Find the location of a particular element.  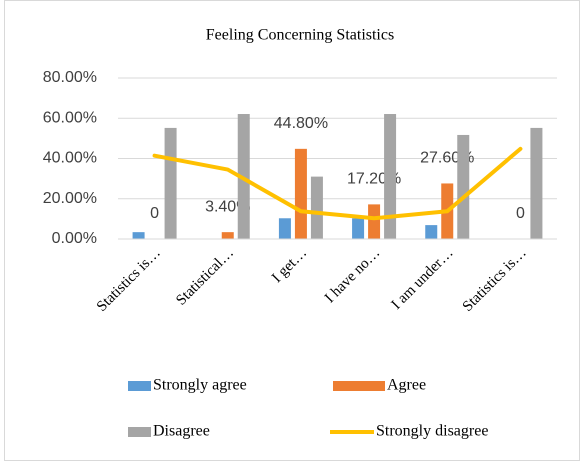

chart-title: Feeling Concerning Statistics is located at coordinates (300, 35).